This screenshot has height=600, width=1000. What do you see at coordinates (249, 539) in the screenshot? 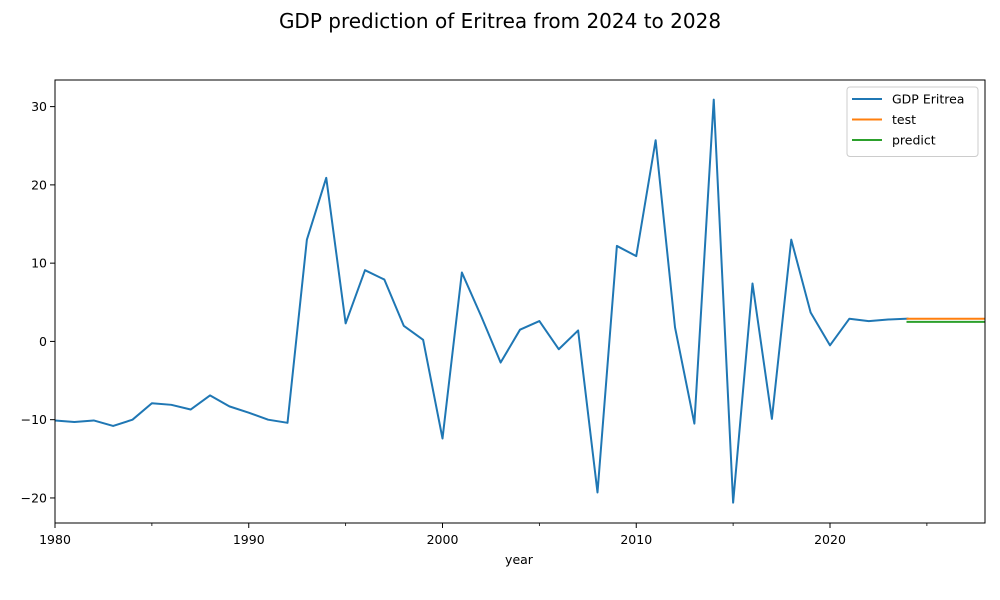
I see `x-tick-label-1990: 1990` at bounding box center [249, 539].